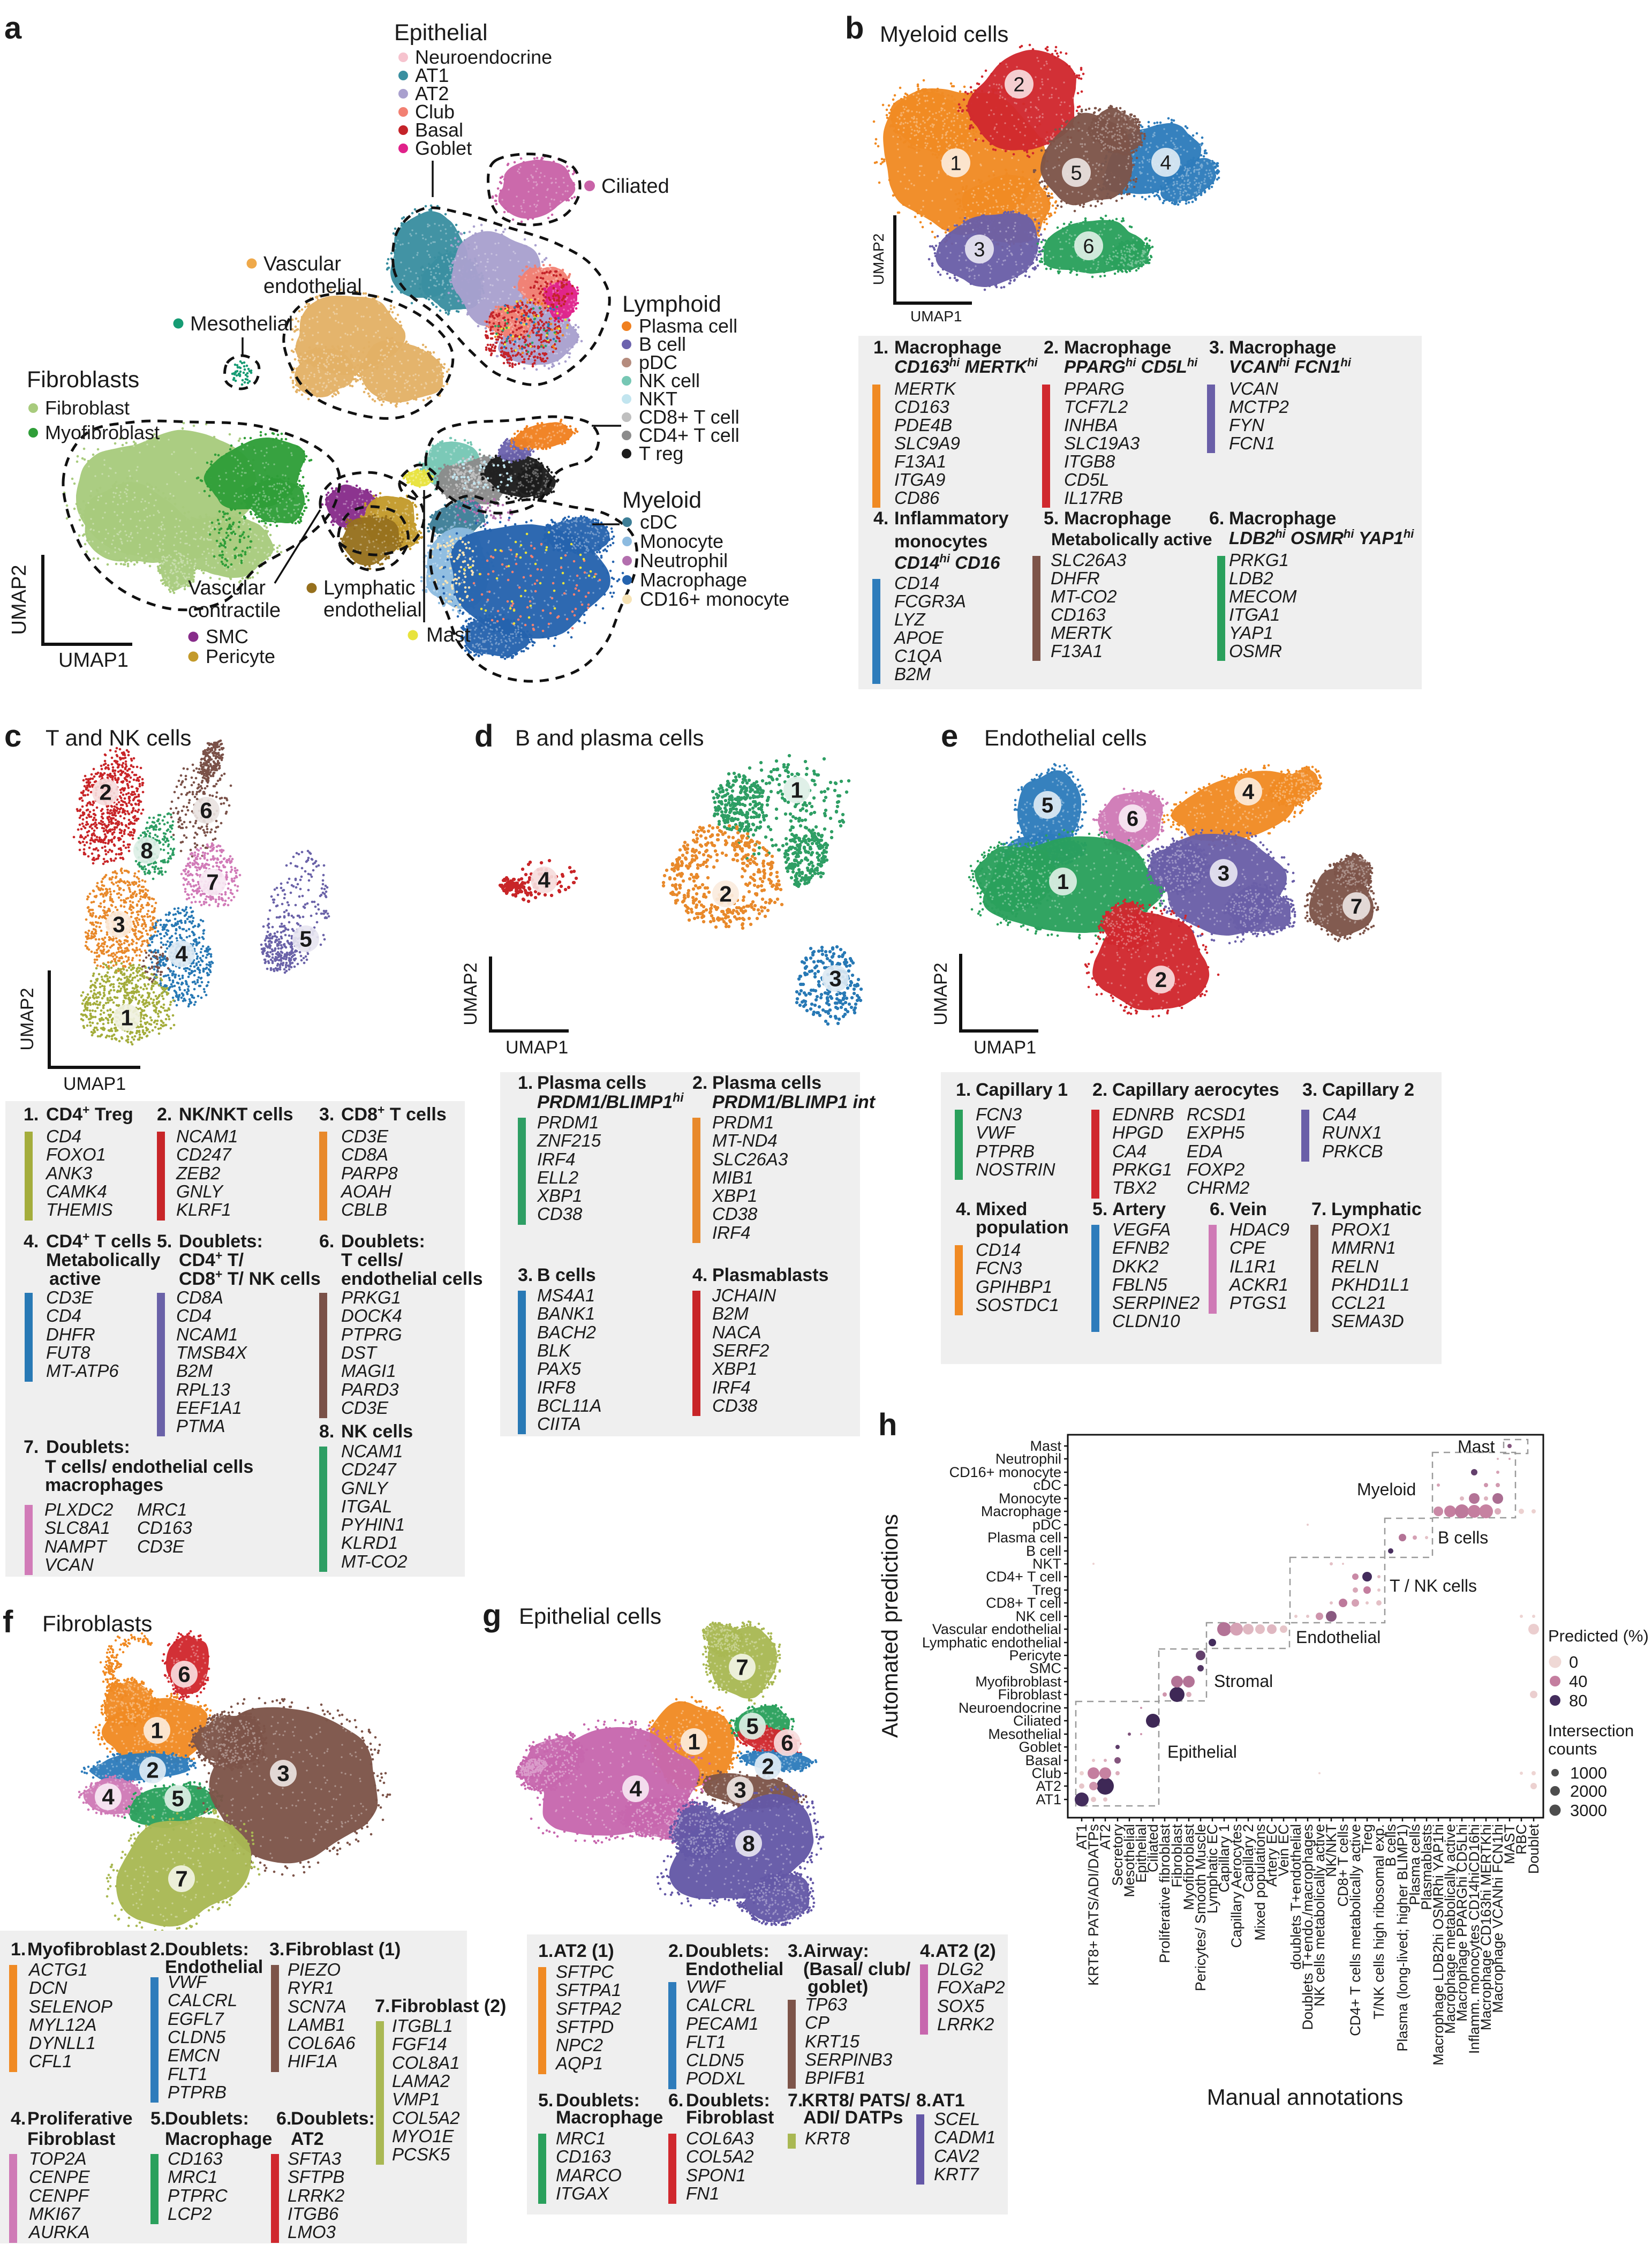  Describe the element at coordinates (50, 2061) in the screenshot. I see `svg-text: CFL1` at that location.